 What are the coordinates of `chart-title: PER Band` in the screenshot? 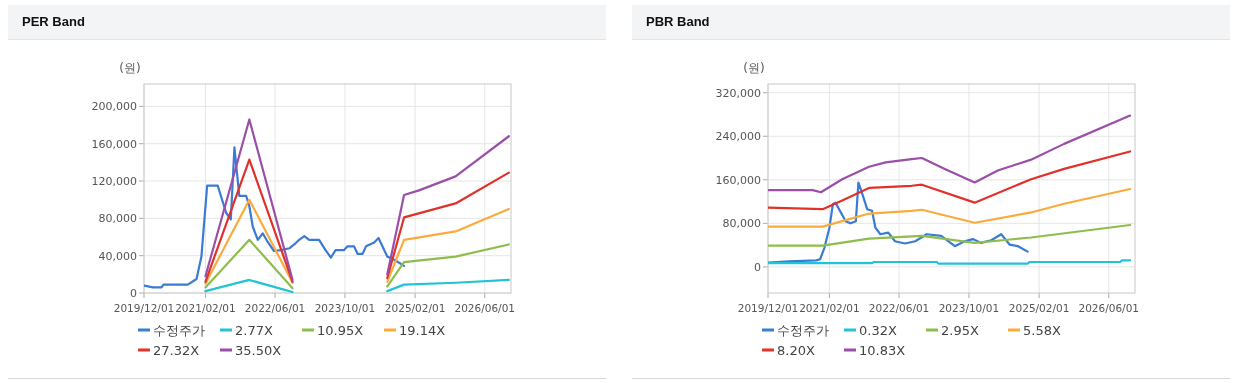 It's located at (53, 21).